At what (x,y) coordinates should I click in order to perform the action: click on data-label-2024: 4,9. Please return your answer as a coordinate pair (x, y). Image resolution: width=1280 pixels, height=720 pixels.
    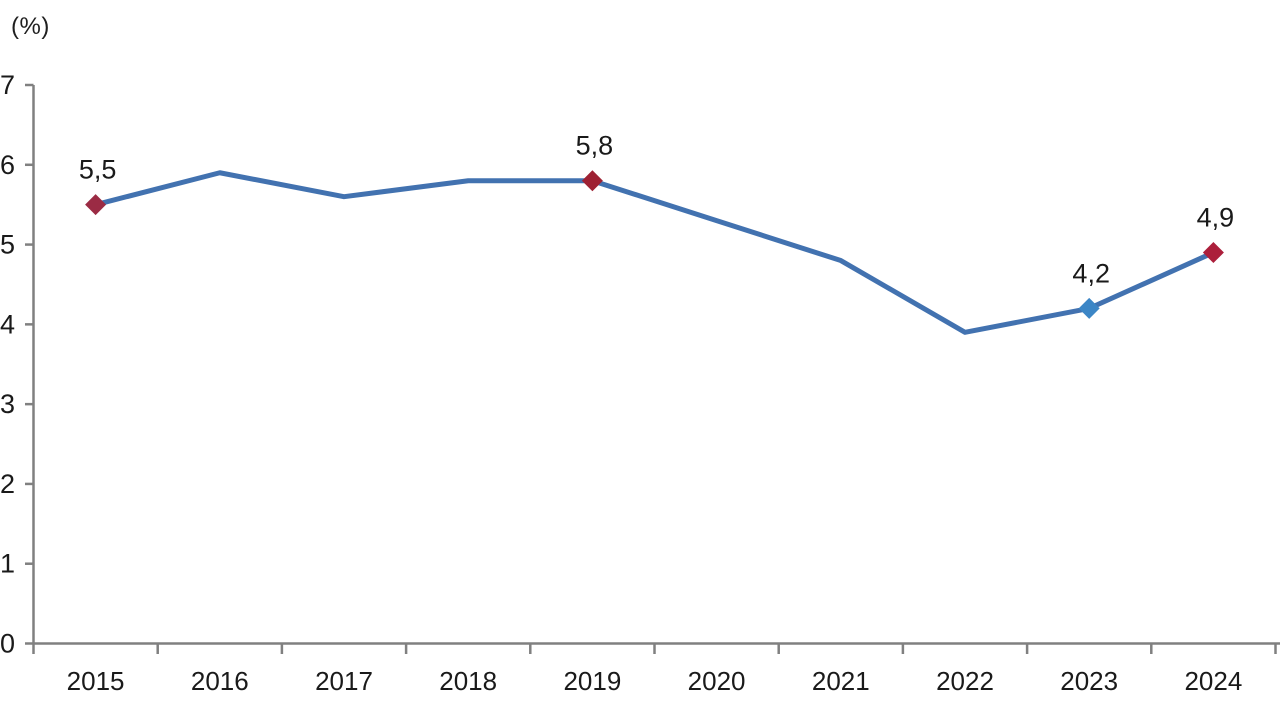
    Looking at the image, I should click on (1216, 218).